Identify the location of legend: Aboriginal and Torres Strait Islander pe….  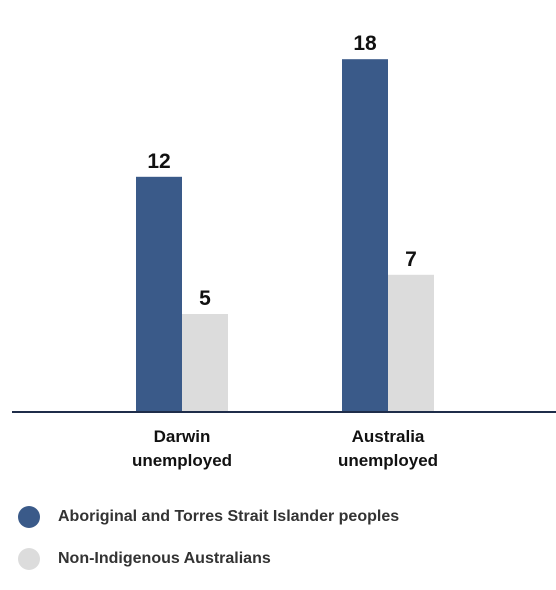
(208, 548).